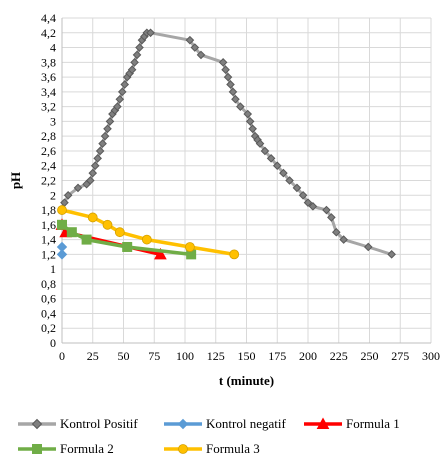  I want to click on legend-label: Kontrol negatif, so click(246, 423).